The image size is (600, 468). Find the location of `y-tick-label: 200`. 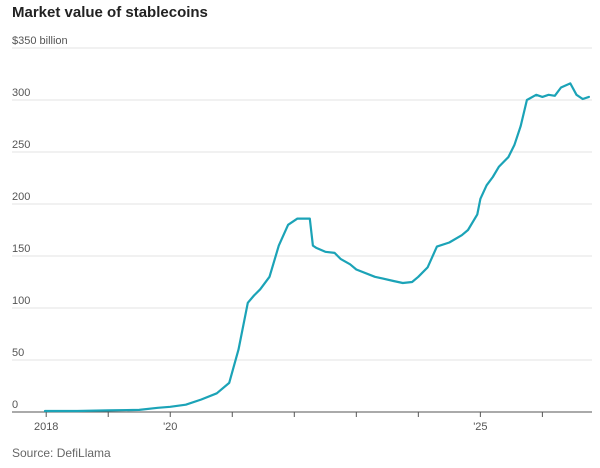

y-tick-label: 200 is located at coordinates (21, 197).